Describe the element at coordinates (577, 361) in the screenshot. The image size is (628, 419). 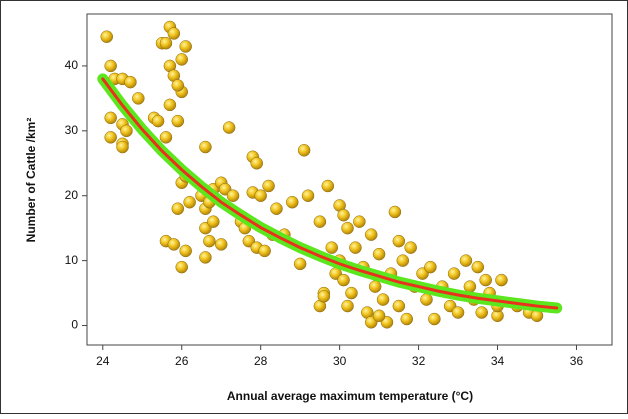
I see `x-tick-label: 36` at that location.